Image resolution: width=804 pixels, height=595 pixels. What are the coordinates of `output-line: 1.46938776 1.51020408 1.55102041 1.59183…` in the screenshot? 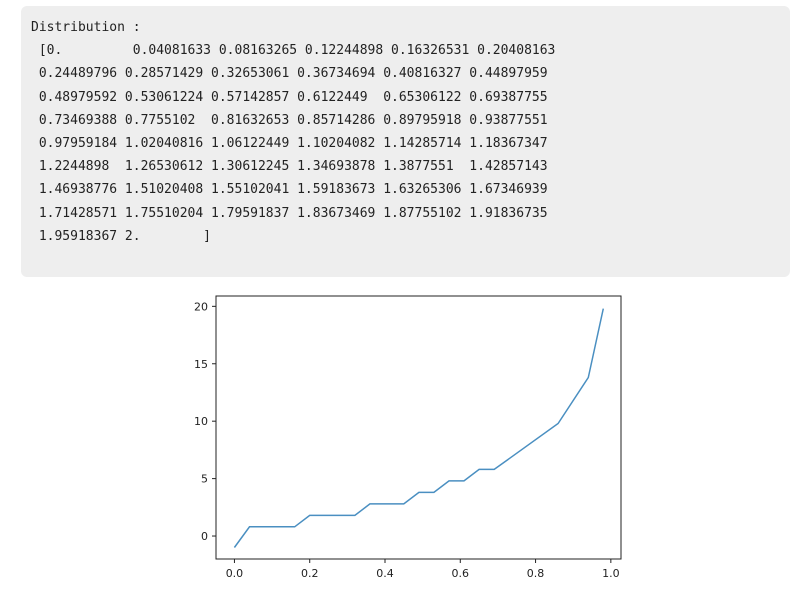 It's located at (289, 190).